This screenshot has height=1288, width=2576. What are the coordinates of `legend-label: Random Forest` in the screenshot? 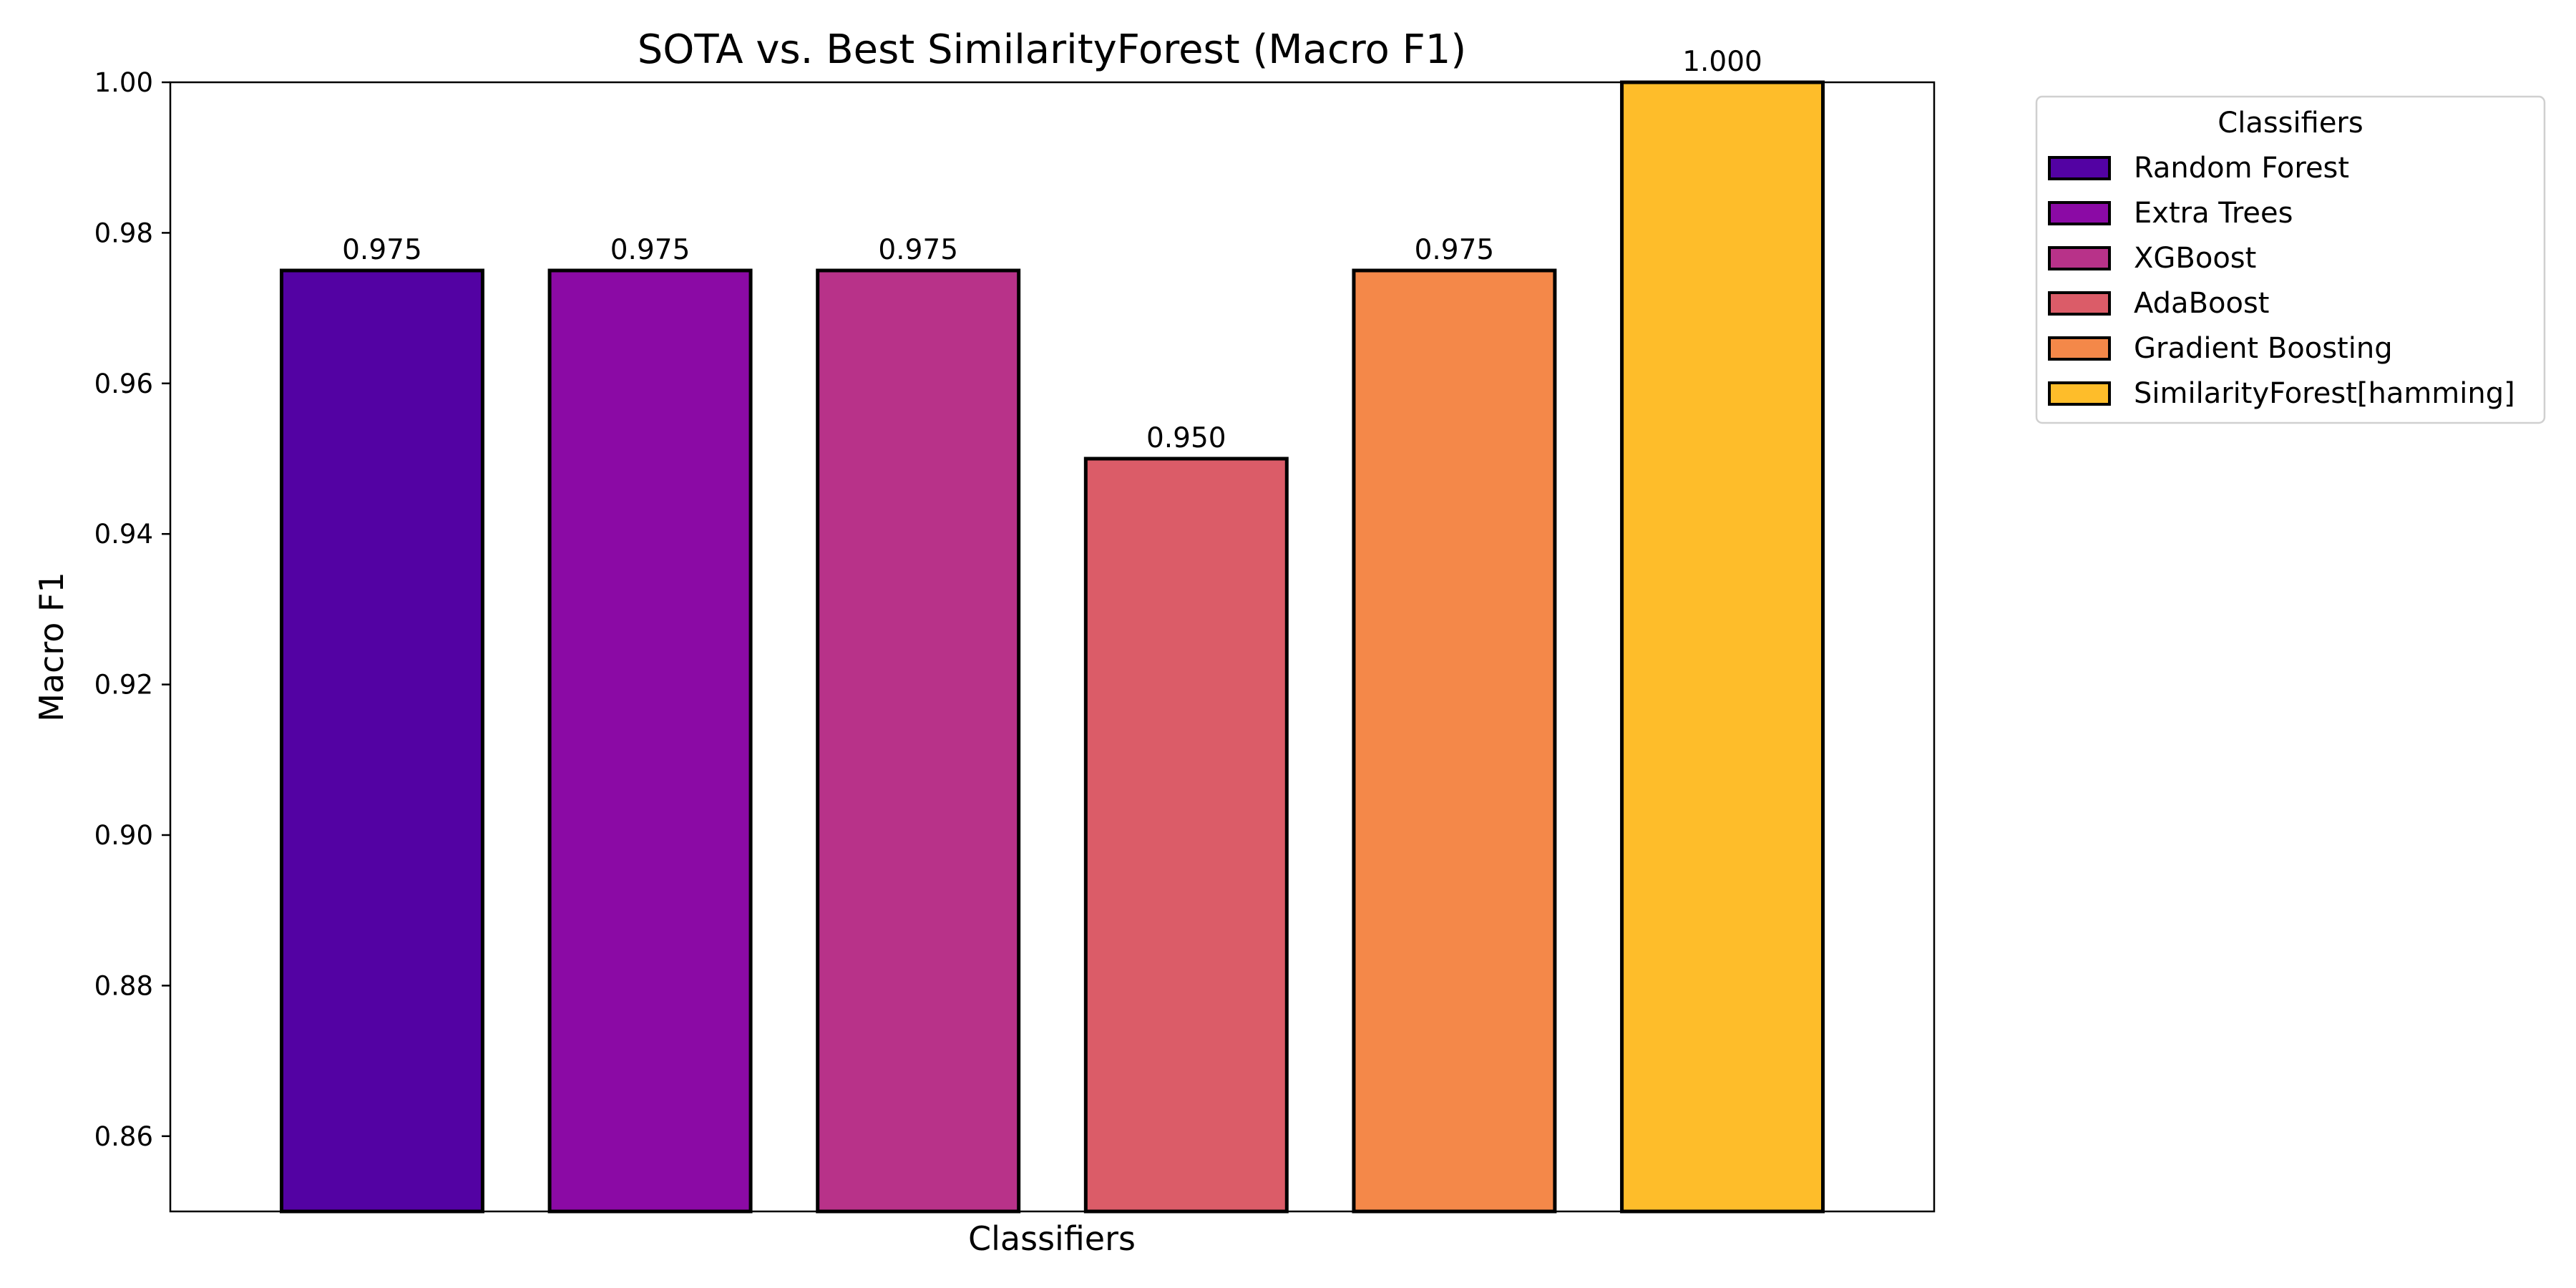 It's located at (2241, 168).